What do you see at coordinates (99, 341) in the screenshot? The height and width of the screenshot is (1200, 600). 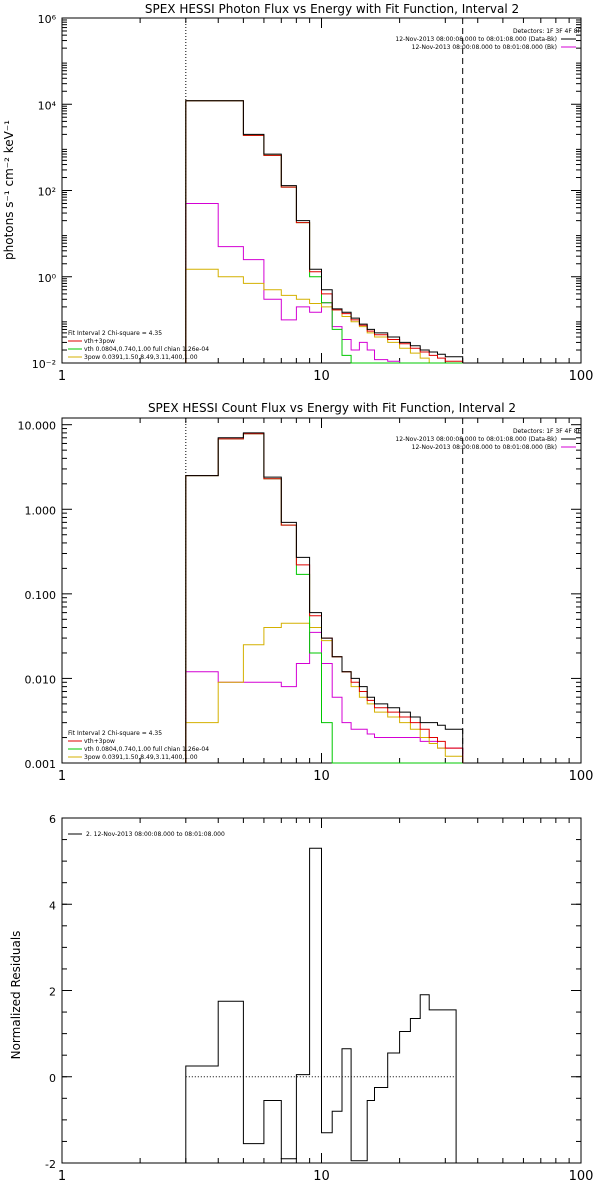 I see `photon-flux-fit-entry-1: vth+3pow` at bounding box center [99, 341].